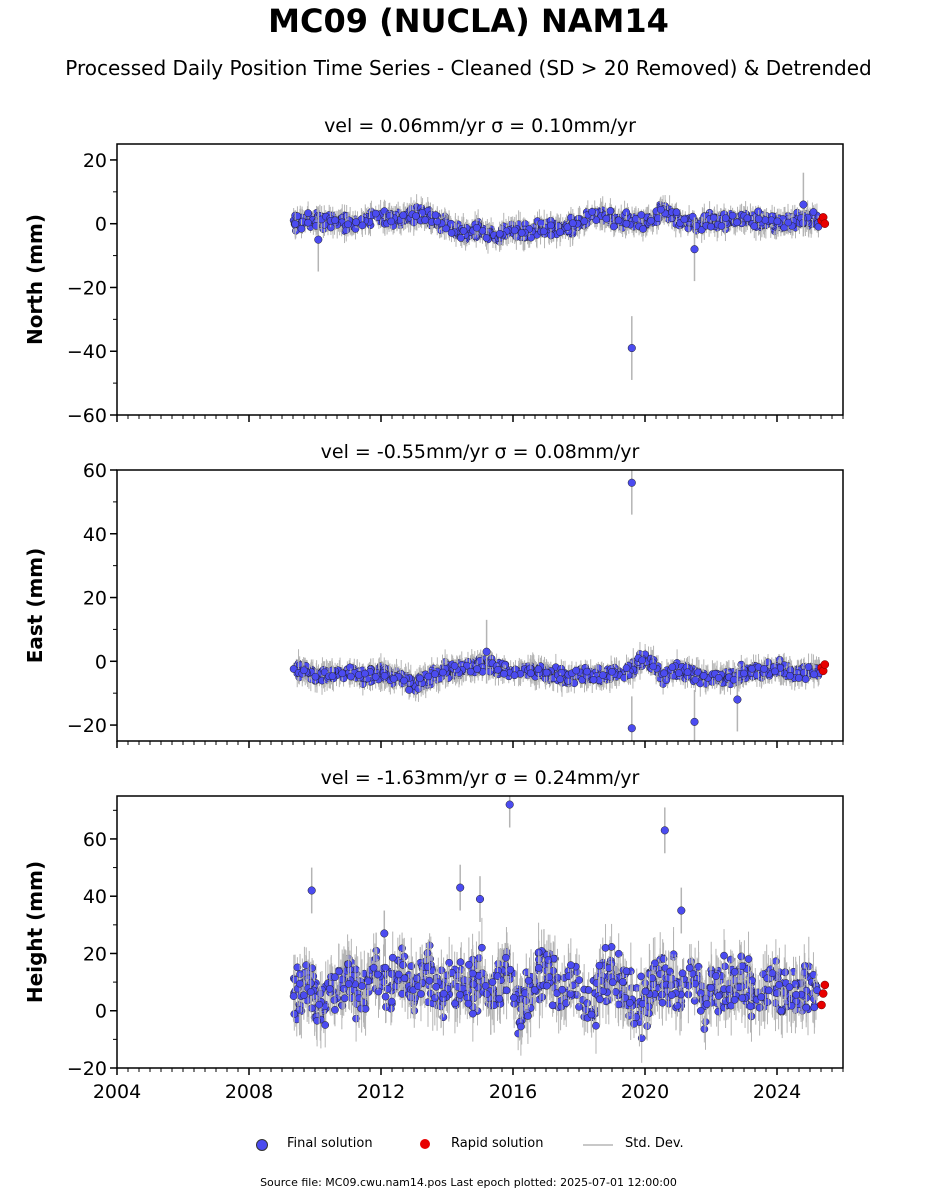  What do you see at coordinates (95, 535) in the screenshot?
I see `y-tick-label: 40` at bounding box center [95, 535].